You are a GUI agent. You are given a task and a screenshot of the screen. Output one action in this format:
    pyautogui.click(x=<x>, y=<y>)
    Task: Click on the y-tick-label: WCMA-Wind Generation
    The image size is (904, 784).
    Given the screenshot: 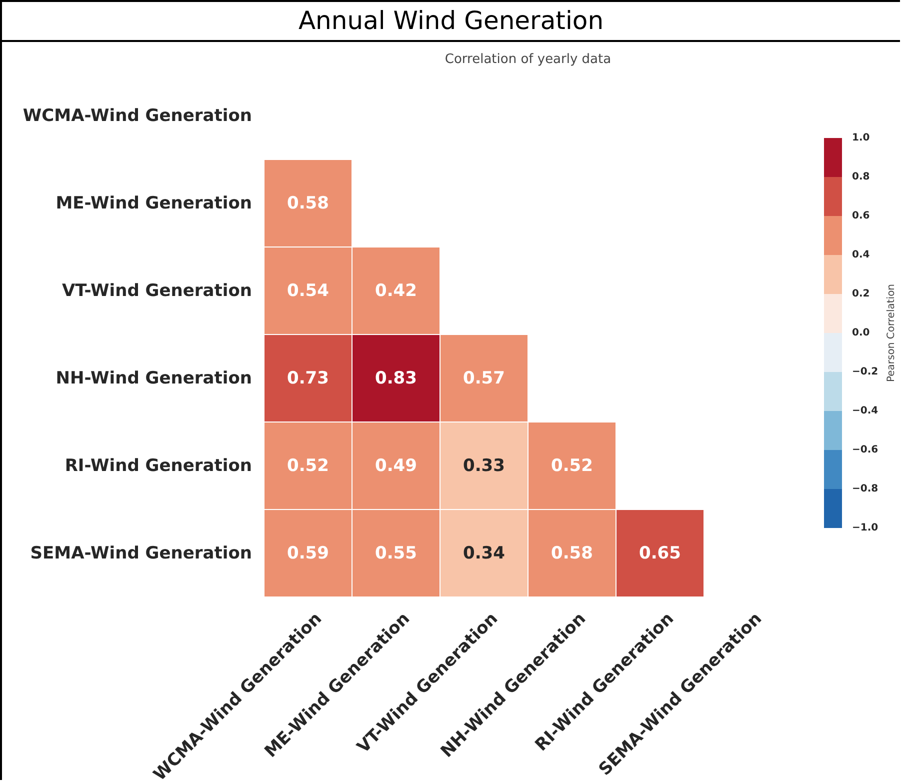 What is the action you would take?
    pyautogui.click(x=137, y=116)
    